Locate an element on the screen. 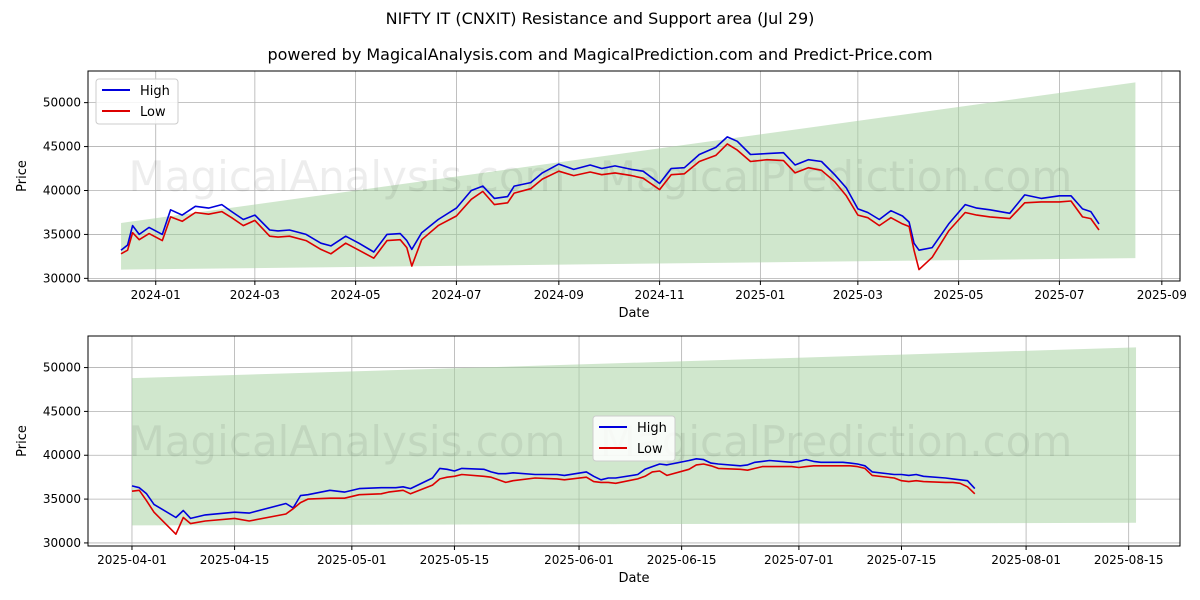 The width and height of the screenshot is (1200, 600). x-tick-label: 2025-08-01 is located at coordinates (1026, 560).